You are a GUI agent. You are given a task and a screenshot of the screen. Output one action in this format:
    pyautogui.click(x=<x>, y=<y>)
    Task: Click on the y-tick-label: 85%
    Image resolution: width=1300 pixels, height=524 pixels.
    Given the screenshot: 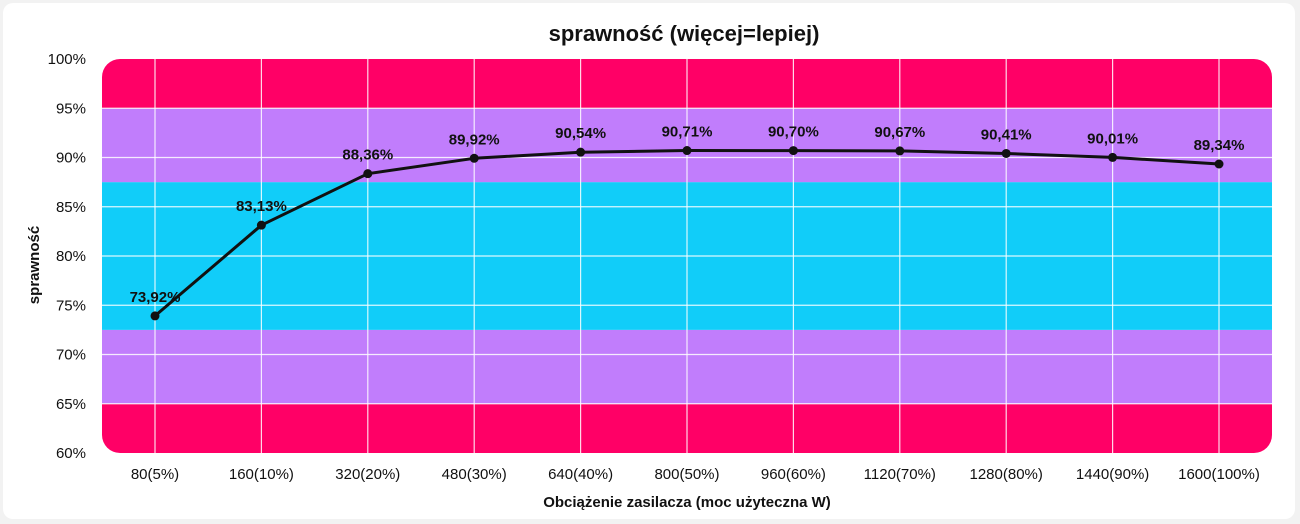 What is the action you would take?
    pyautogui.click(x=71, y=207)
    